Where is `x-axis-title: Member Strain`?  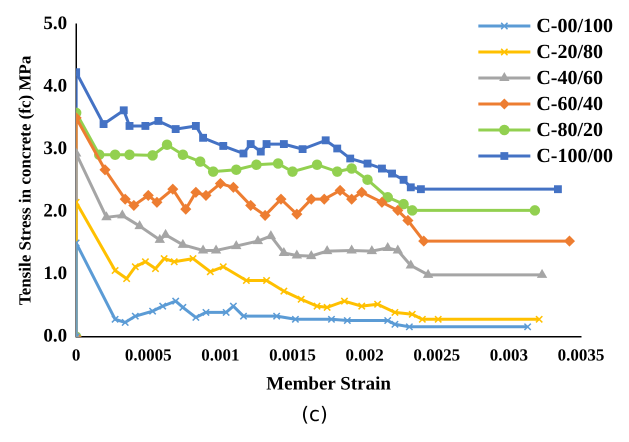
x-axis-title: Member Strain is located at coordinates (329, 384).